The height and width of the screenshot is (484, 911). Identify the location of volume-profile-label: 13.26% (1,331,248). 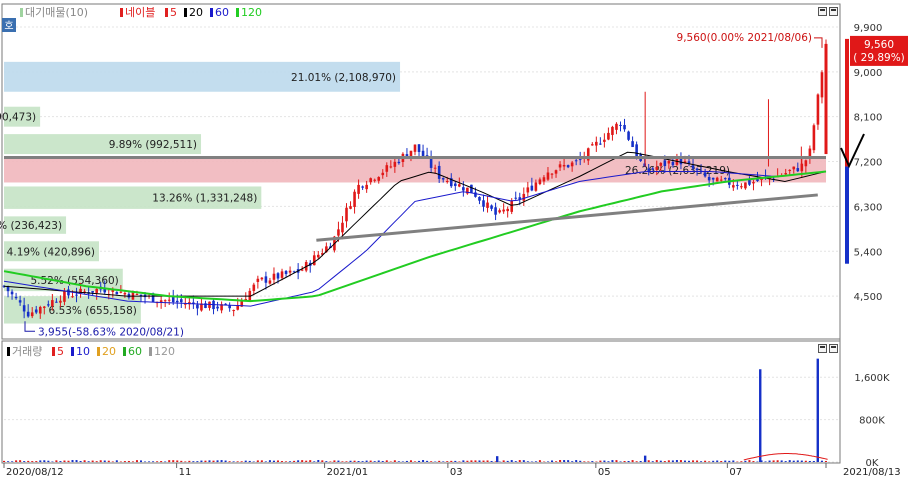
(204, 199).